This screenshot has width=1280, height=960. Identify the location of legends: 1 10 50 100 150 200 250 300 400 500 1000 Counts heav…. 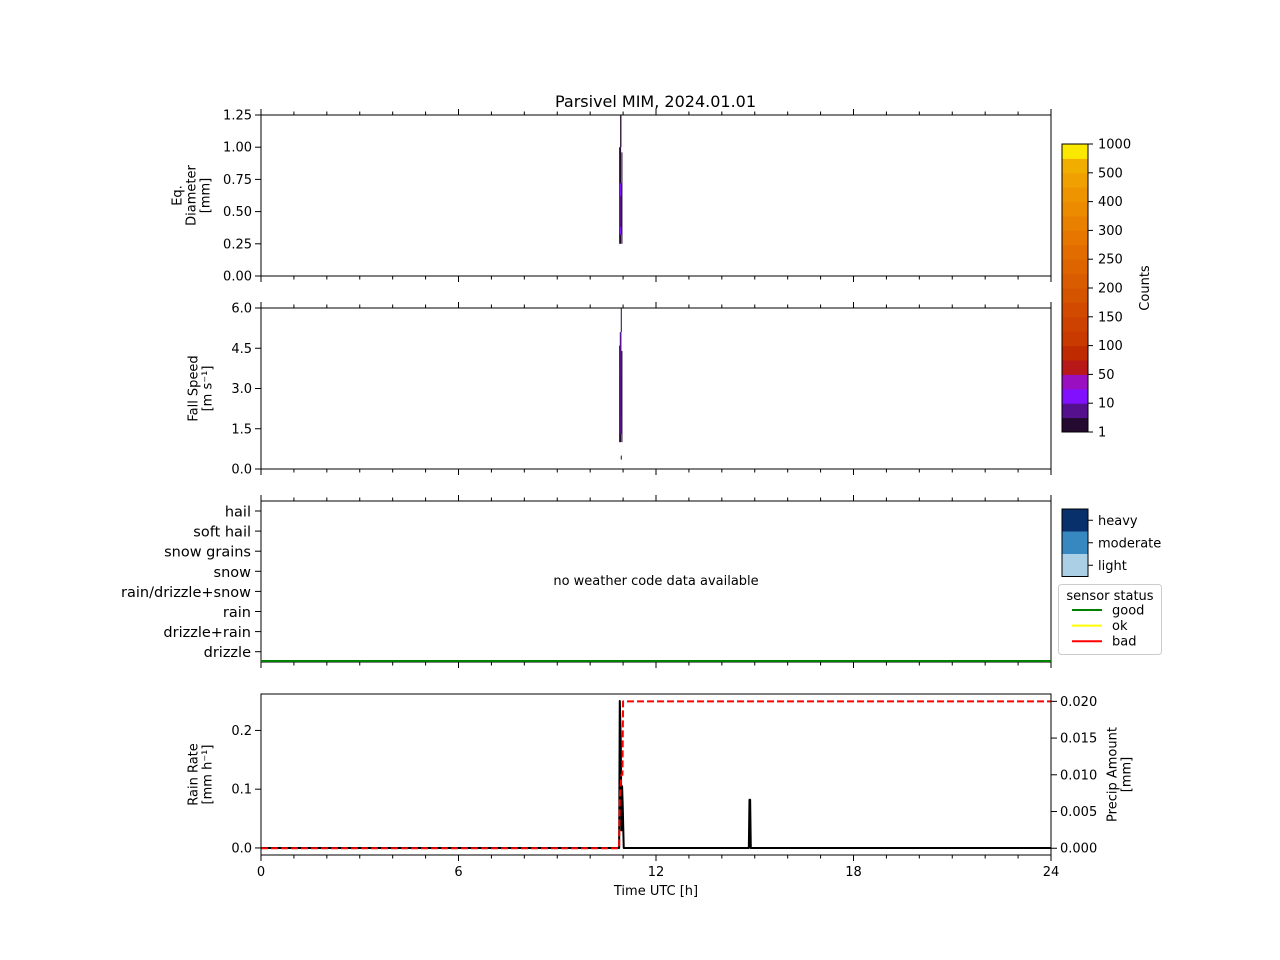
(1110, 396).